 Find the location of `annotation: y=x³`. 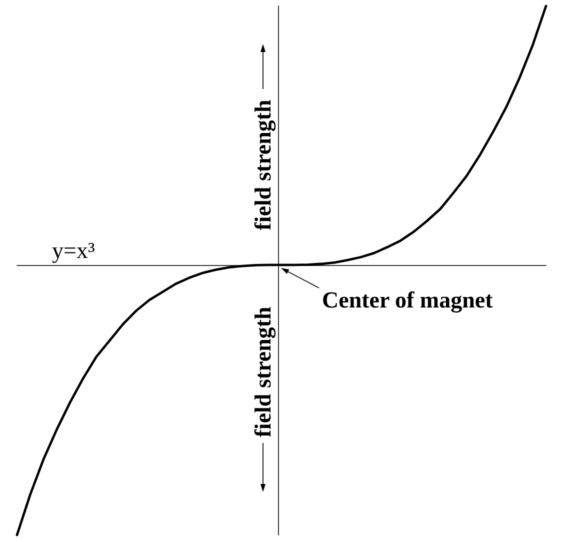

annotation: y=x³ is located at coordinates (73, 250).